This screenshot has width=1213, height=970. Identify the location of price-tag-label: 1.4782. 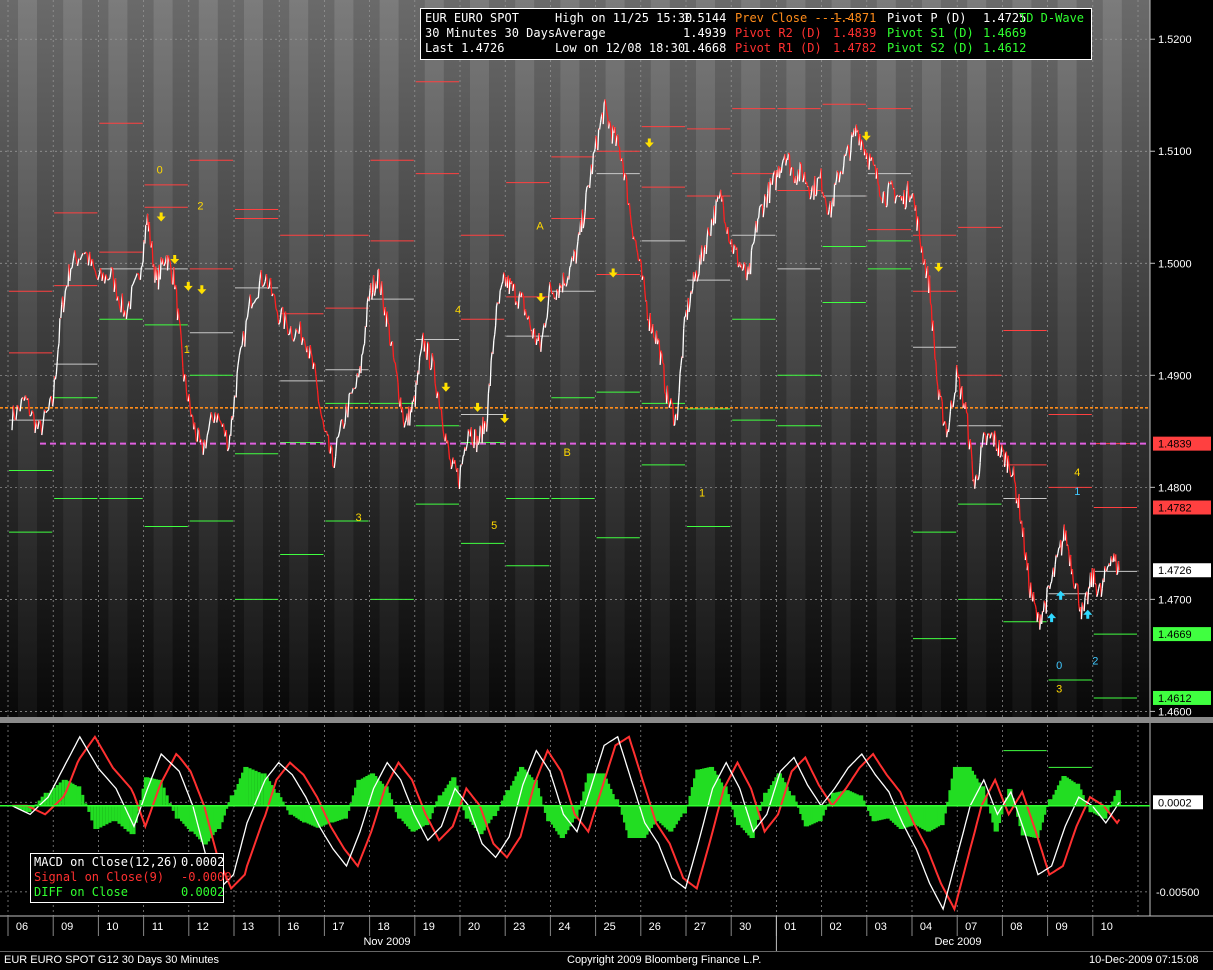
(1175, 509).